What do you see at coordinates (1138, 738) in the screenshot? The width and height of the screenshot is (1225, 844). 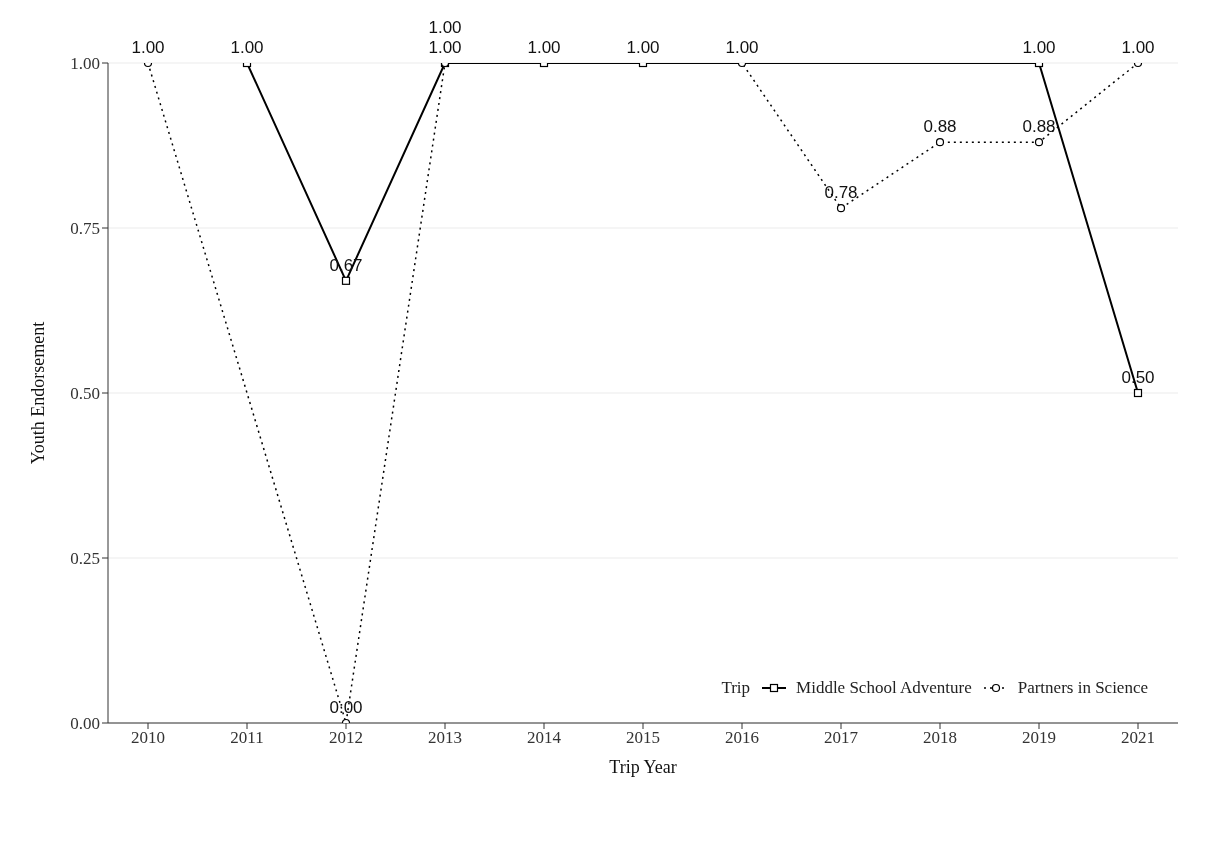 I see `x-tick-label: 2021` at bounding box center [1138, 738].